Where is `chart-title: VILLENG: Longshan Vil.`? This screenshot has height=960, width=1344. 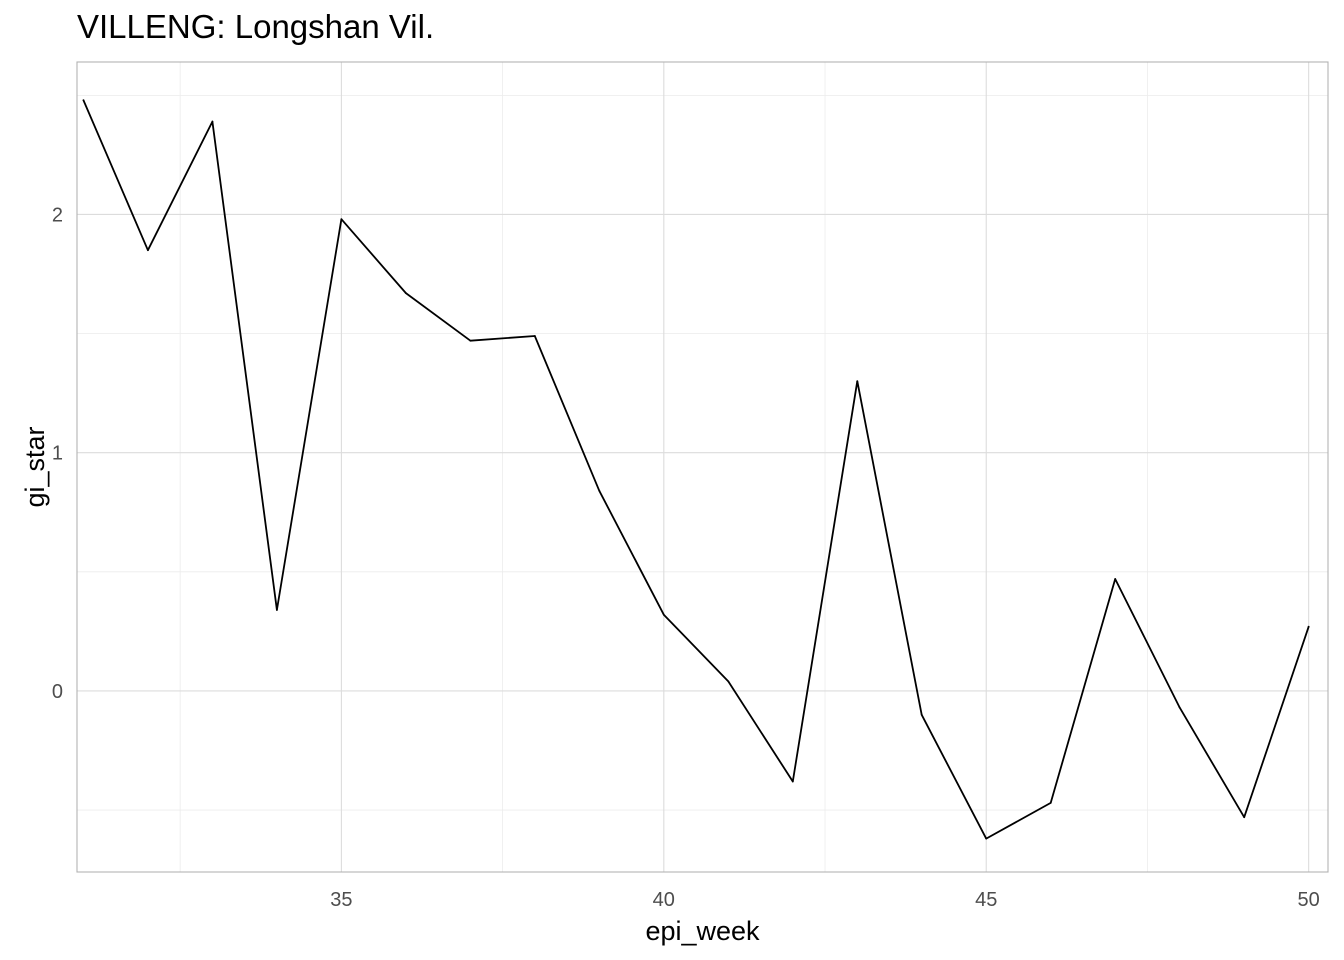 chart-title: VILLENG: Longshan Vil. is located at coordinates (256, 26).